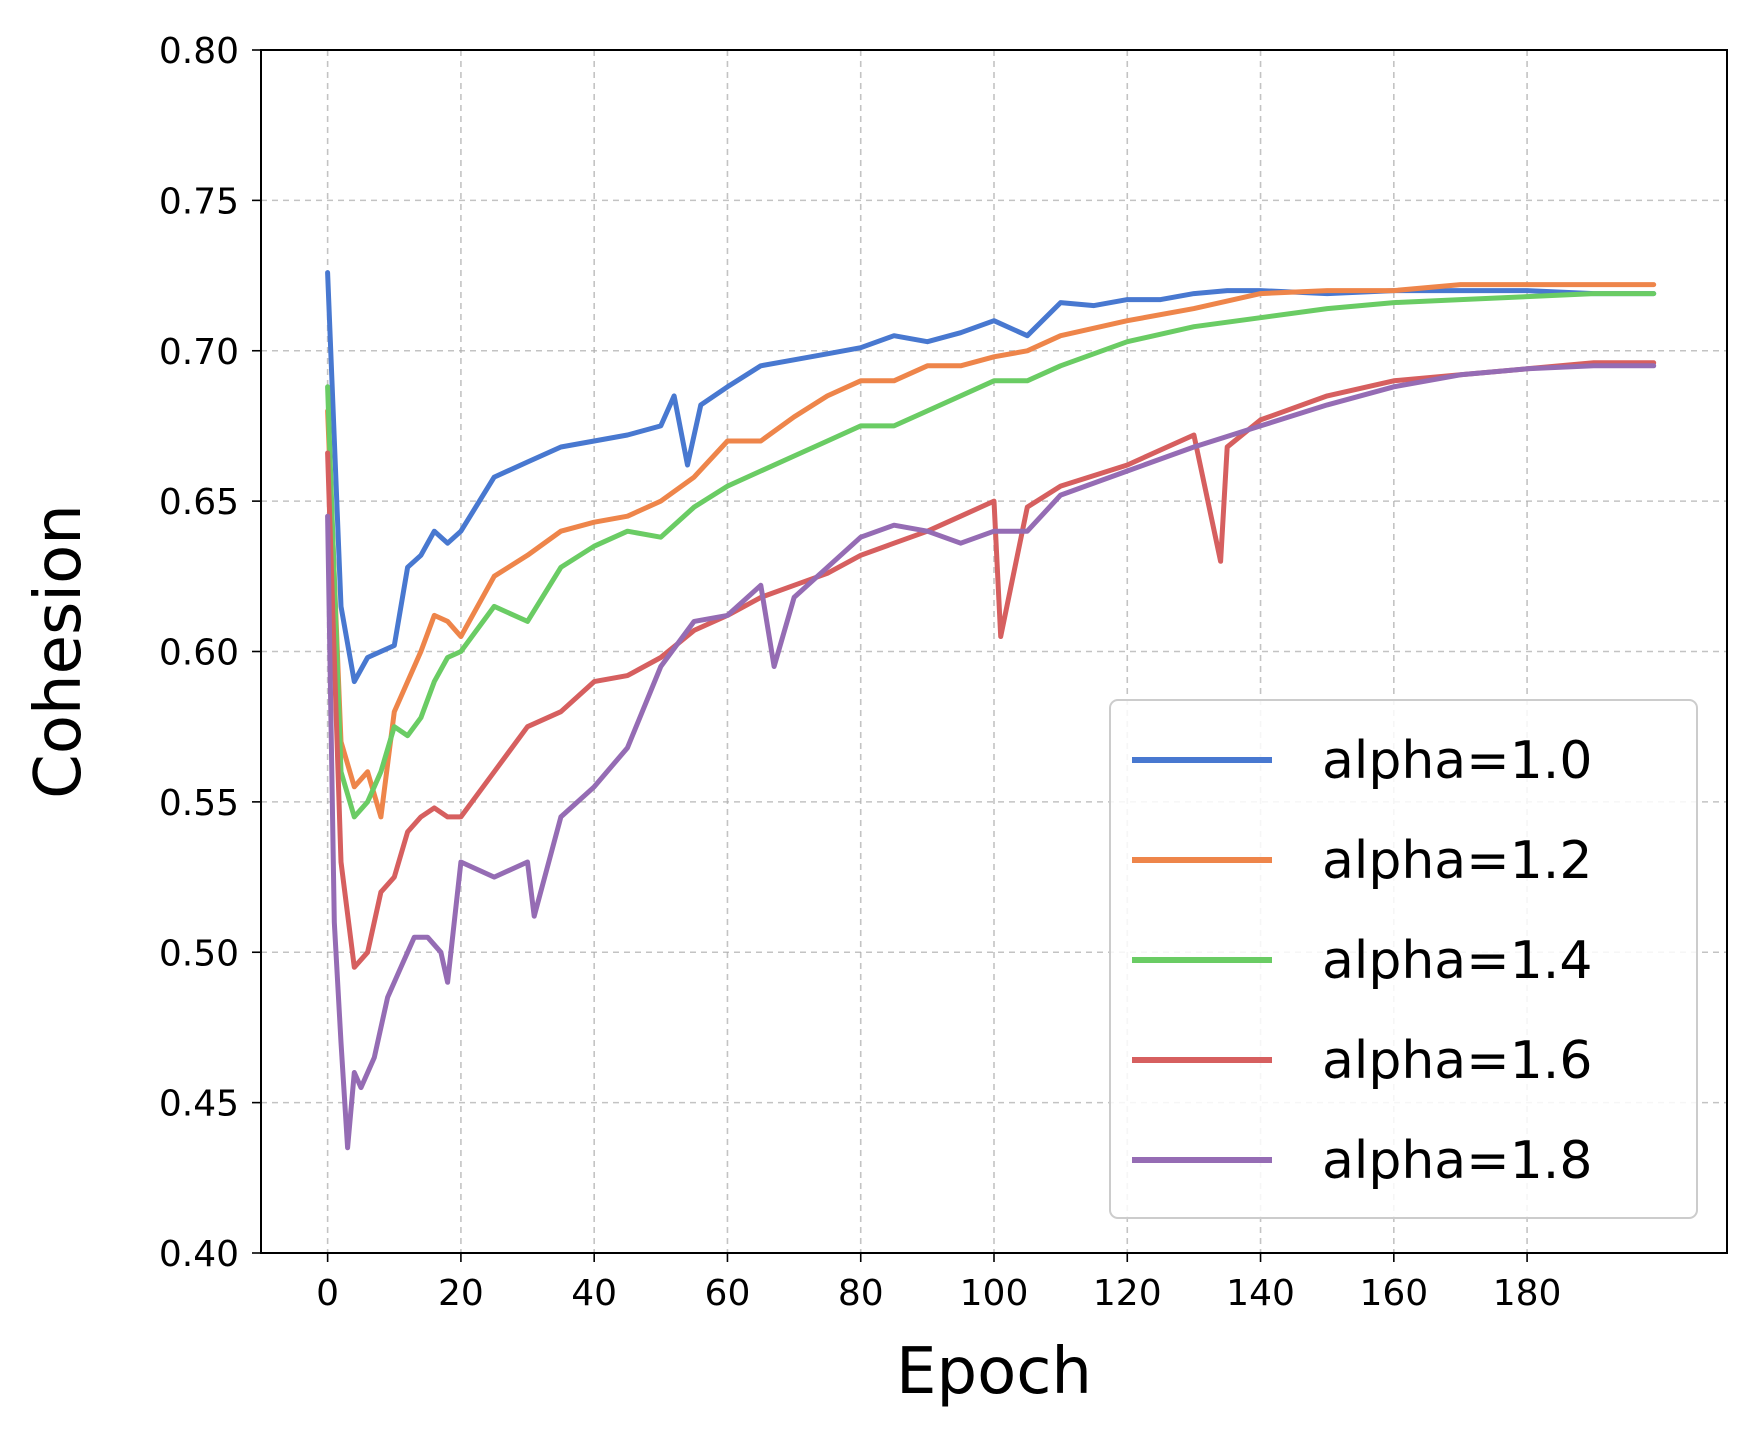 Image resolution: width=1754 pixels, height=1445 pixels. I want to click on x-tick-label: 80, so click(861, 1293).